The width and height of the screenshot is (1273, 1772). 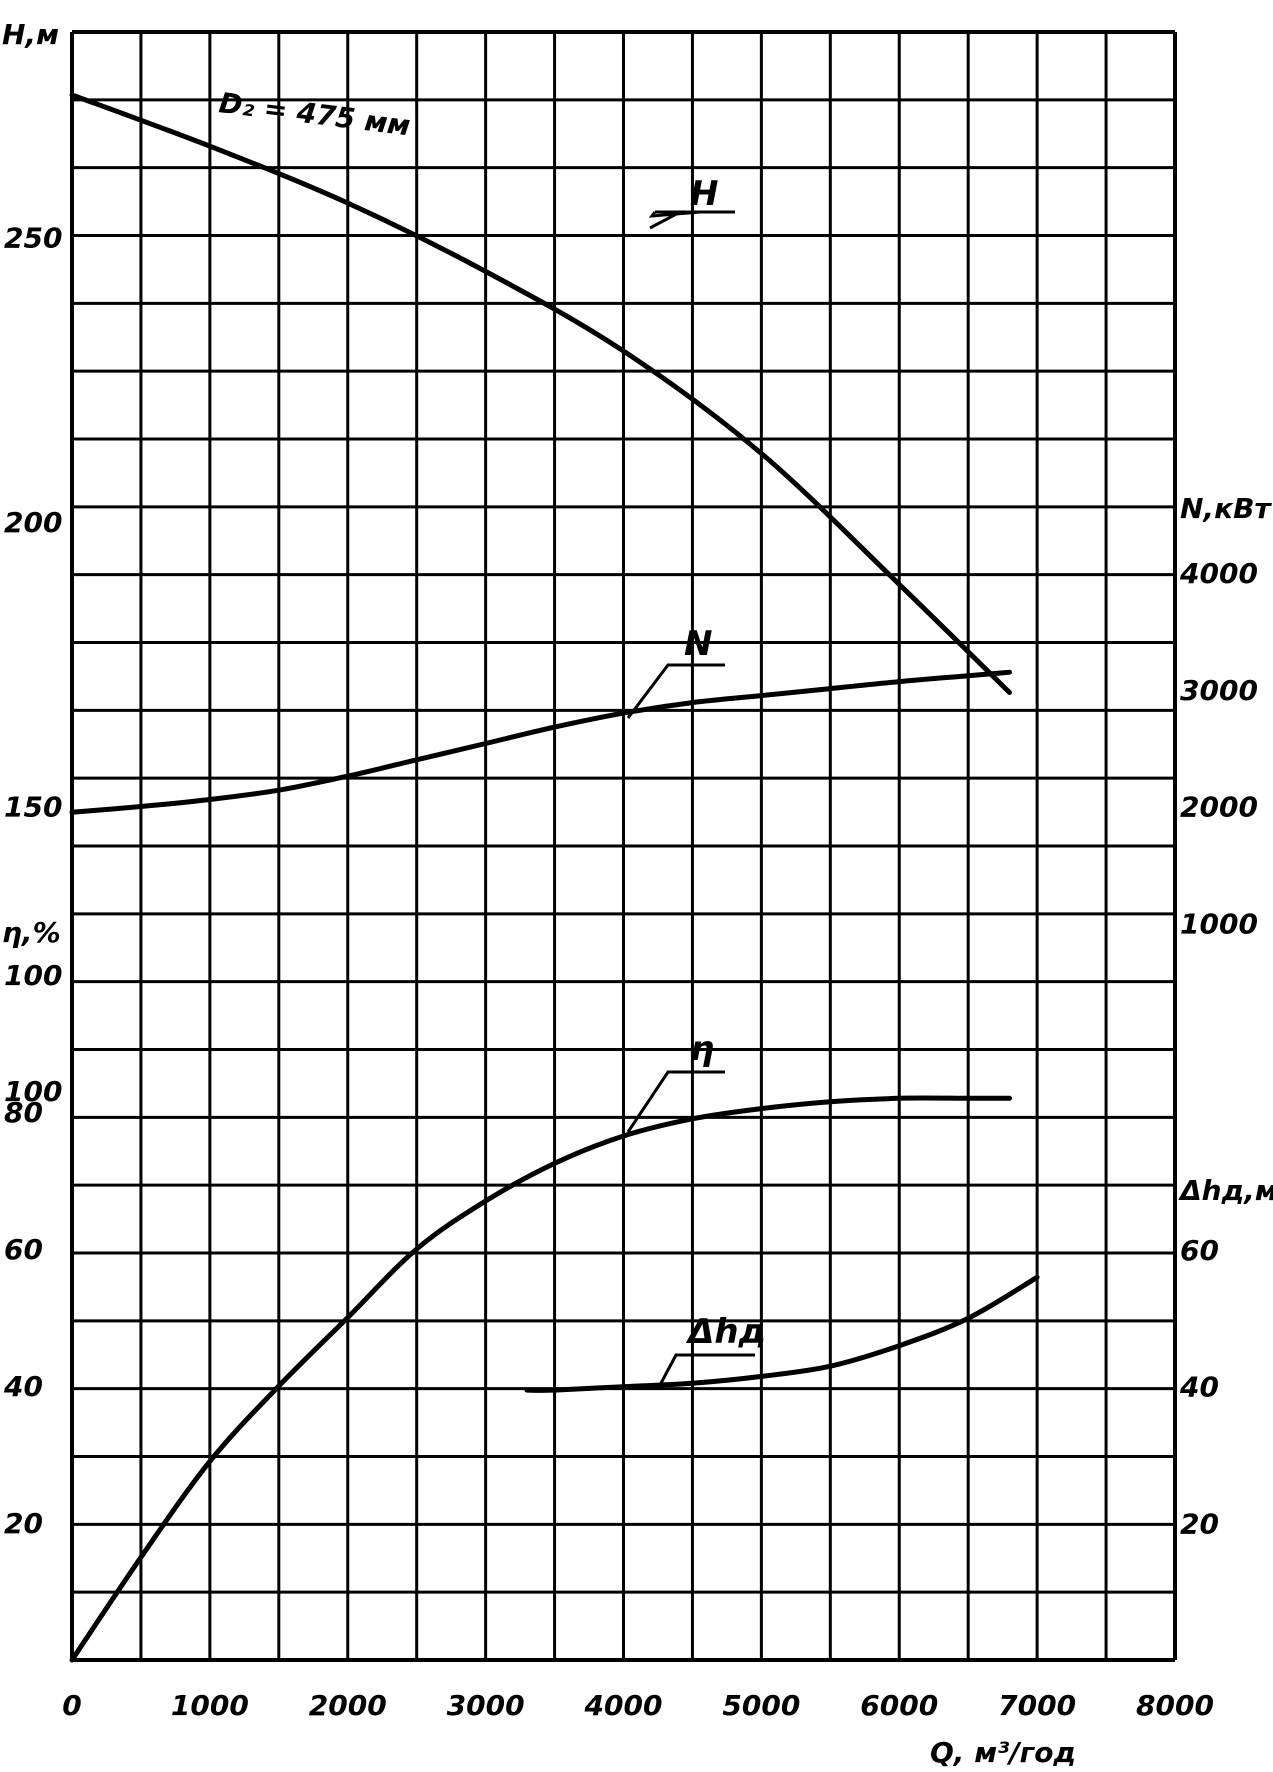 What do you see at coordinates (33, 1091) in the screenshot?
I see `h-tick-label: 100` at bounding box center [33, 1091].